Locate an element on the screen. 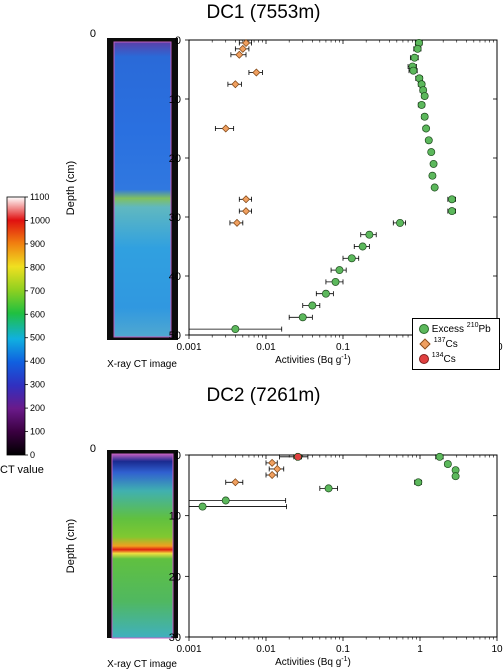 The width and height of the screenshot is (503, 671). x-axis-label-sup: -1 is located at coordinates (344, 659).